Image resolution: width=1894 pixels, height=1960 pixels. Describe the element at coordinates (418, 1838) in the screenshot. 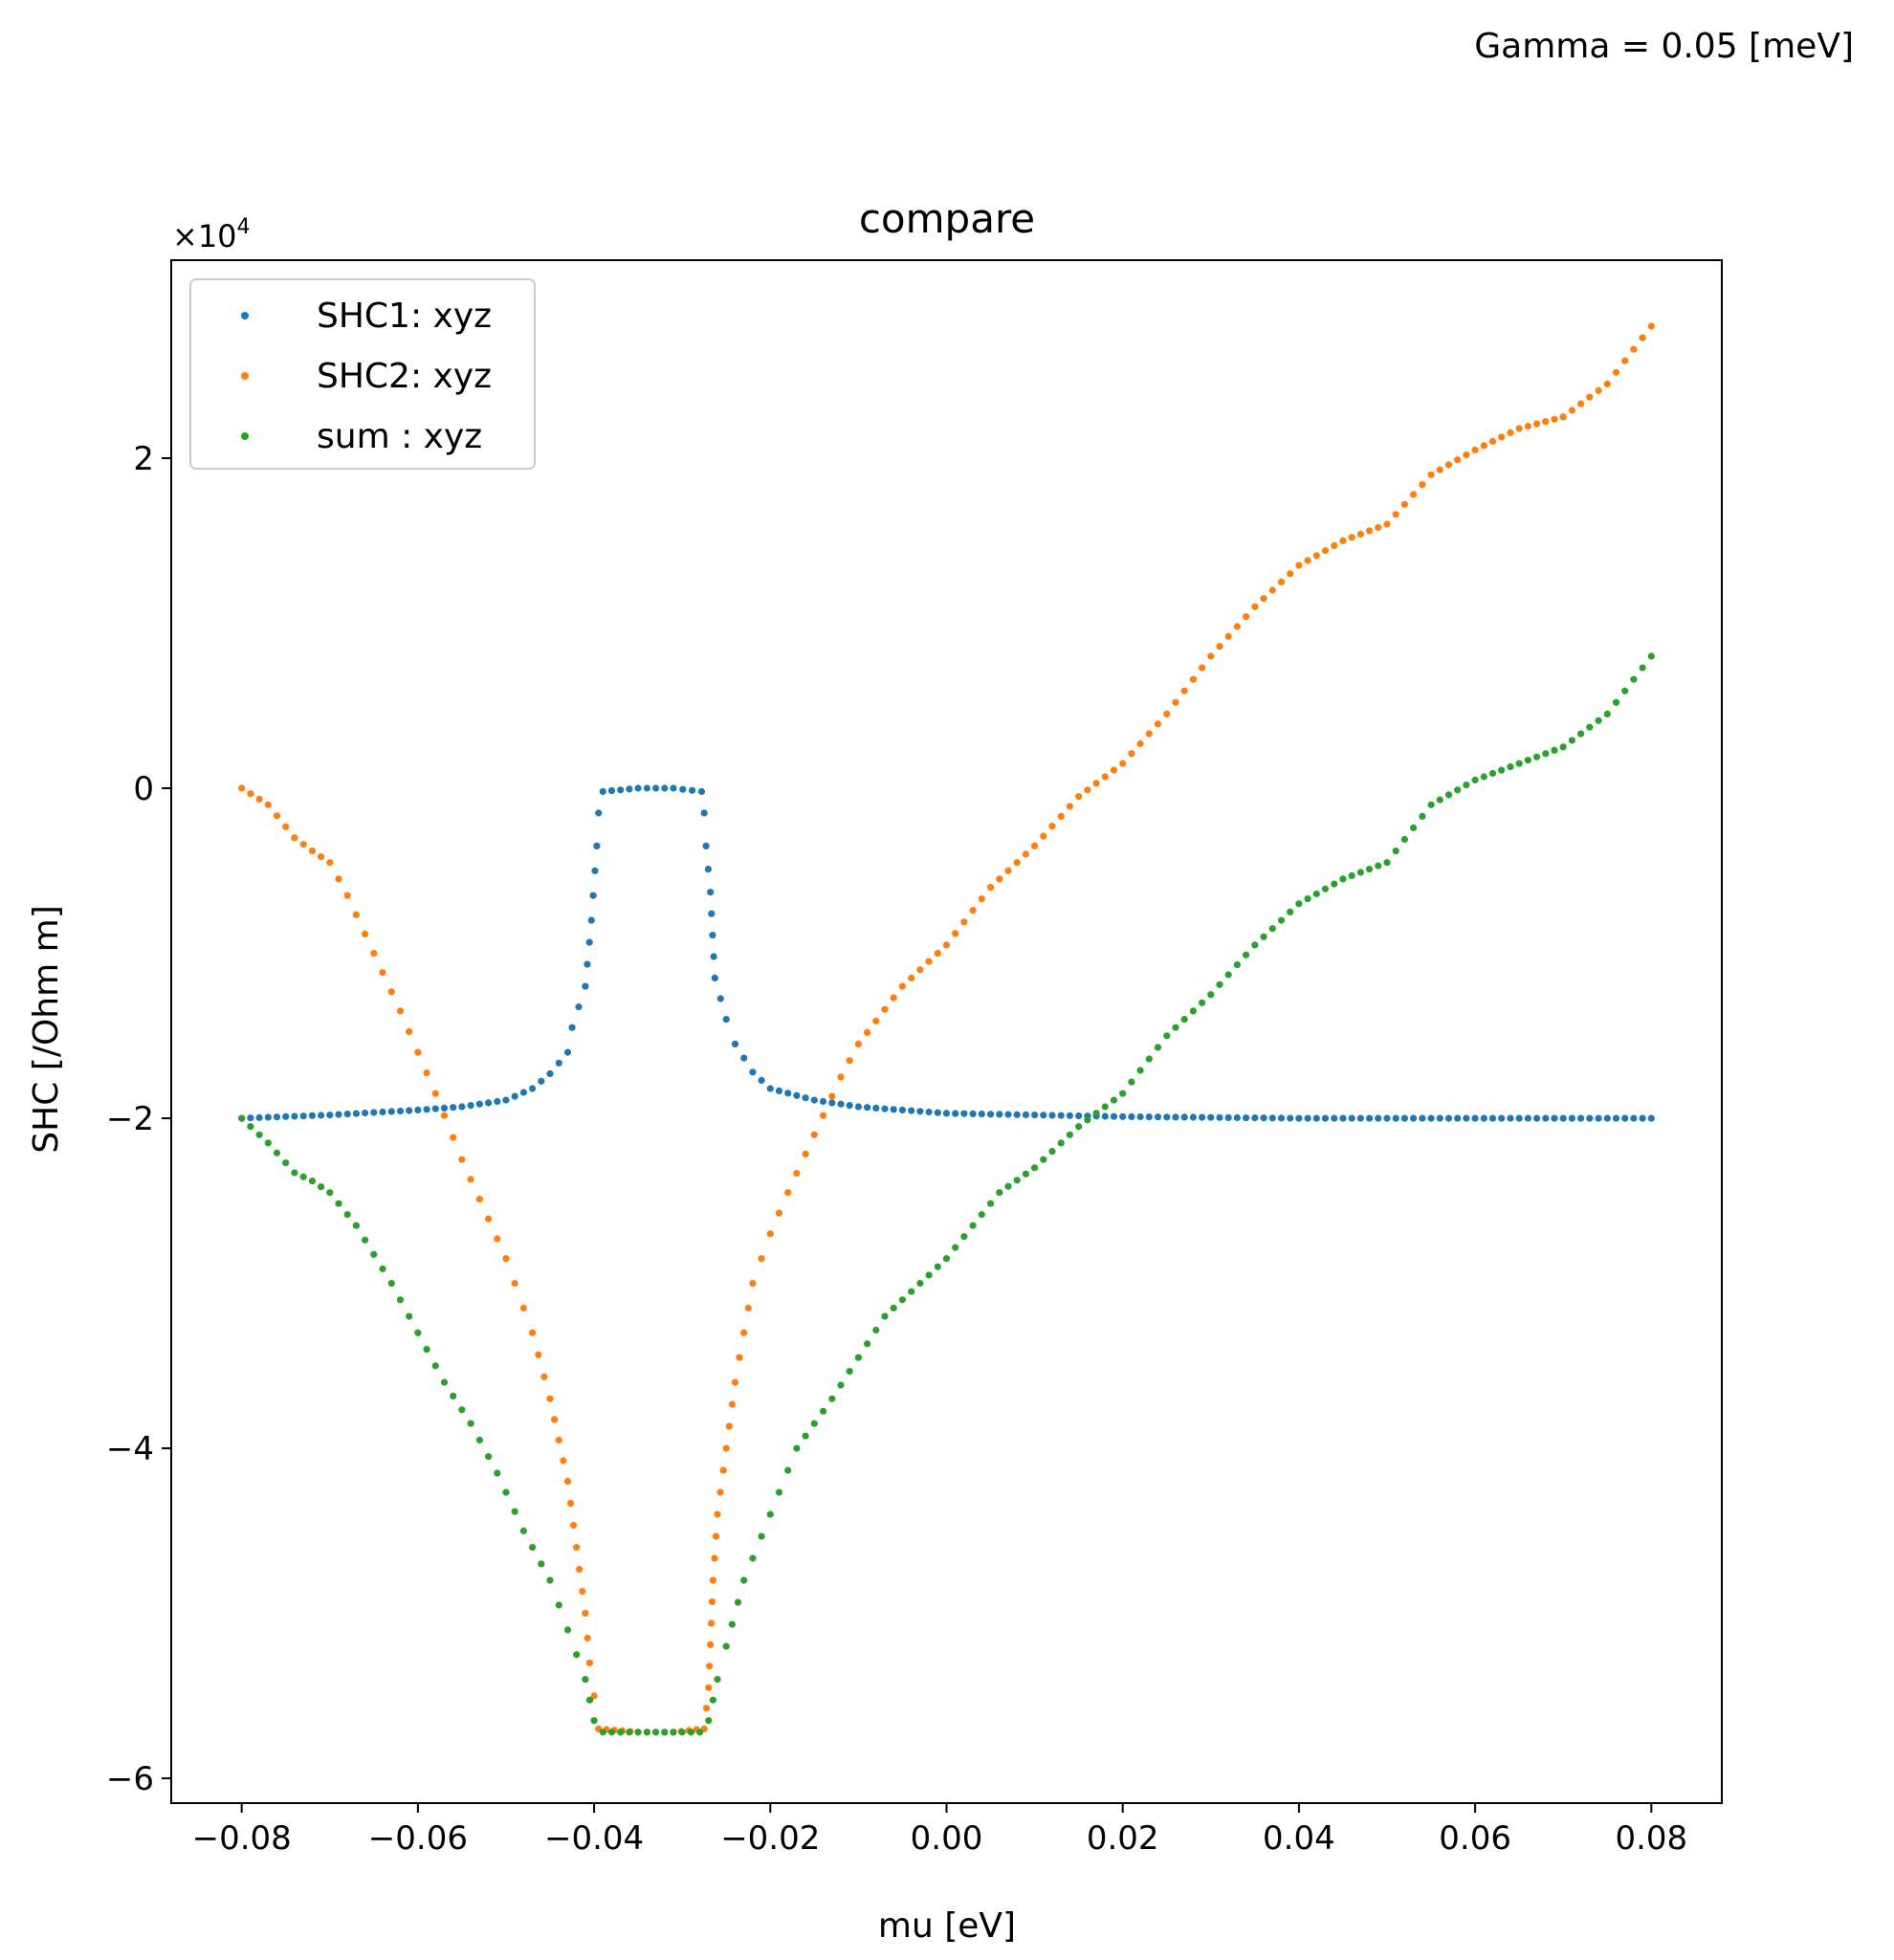

I see `x-tick-label: −0.06` at that location.